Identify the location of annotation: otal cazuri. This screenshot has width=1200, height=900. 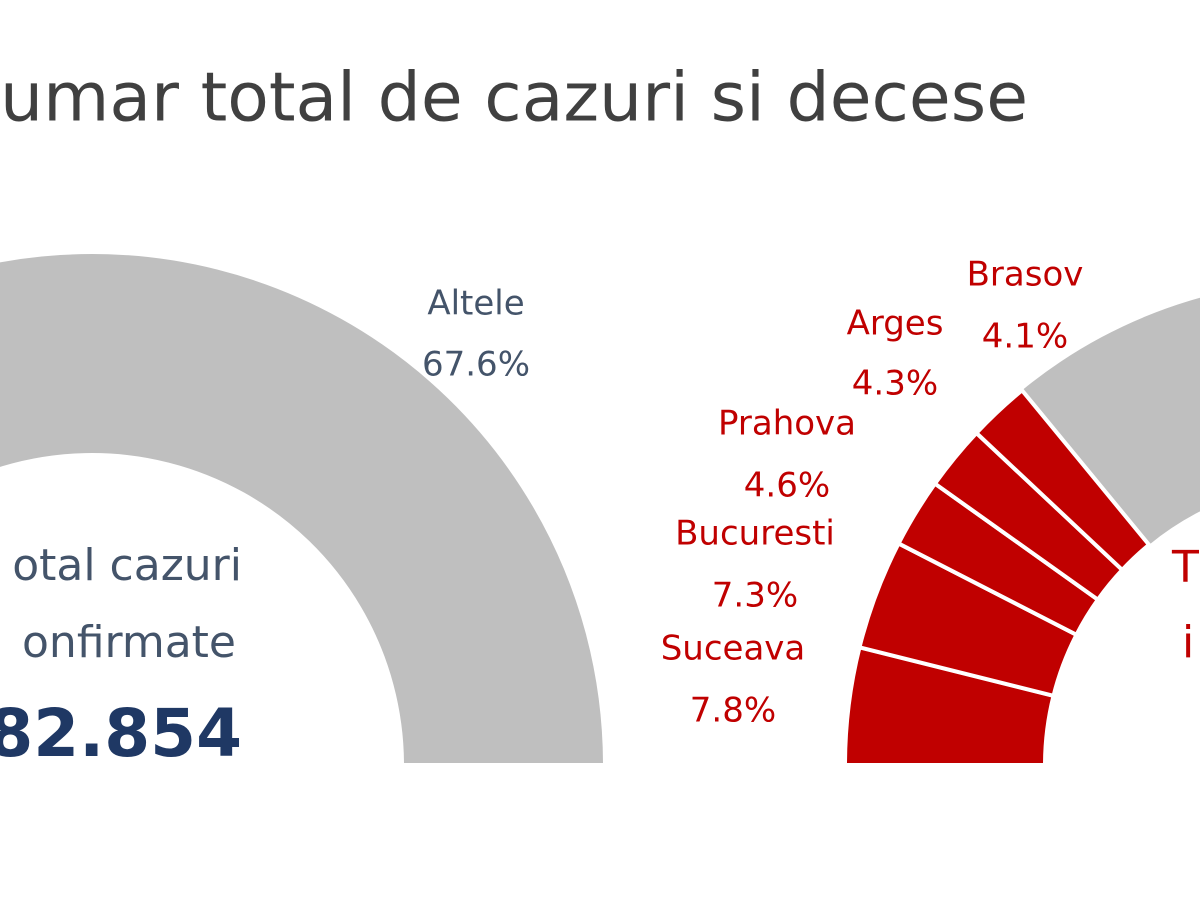
(127, 565).